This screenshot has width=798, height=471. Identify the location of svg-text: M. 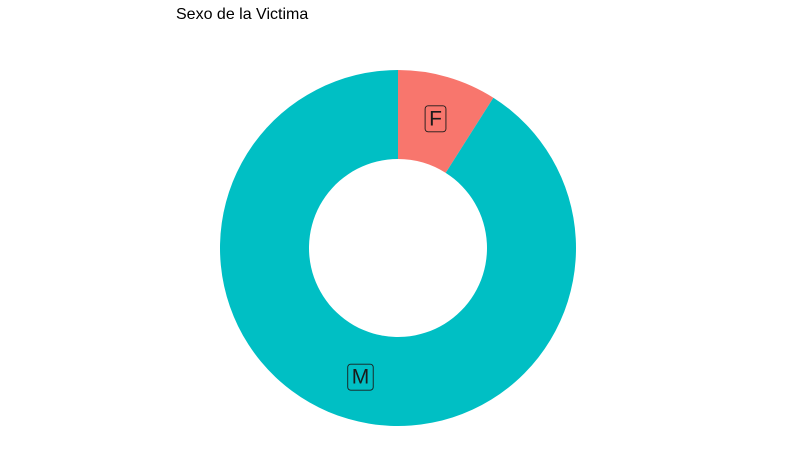
(361, 377).